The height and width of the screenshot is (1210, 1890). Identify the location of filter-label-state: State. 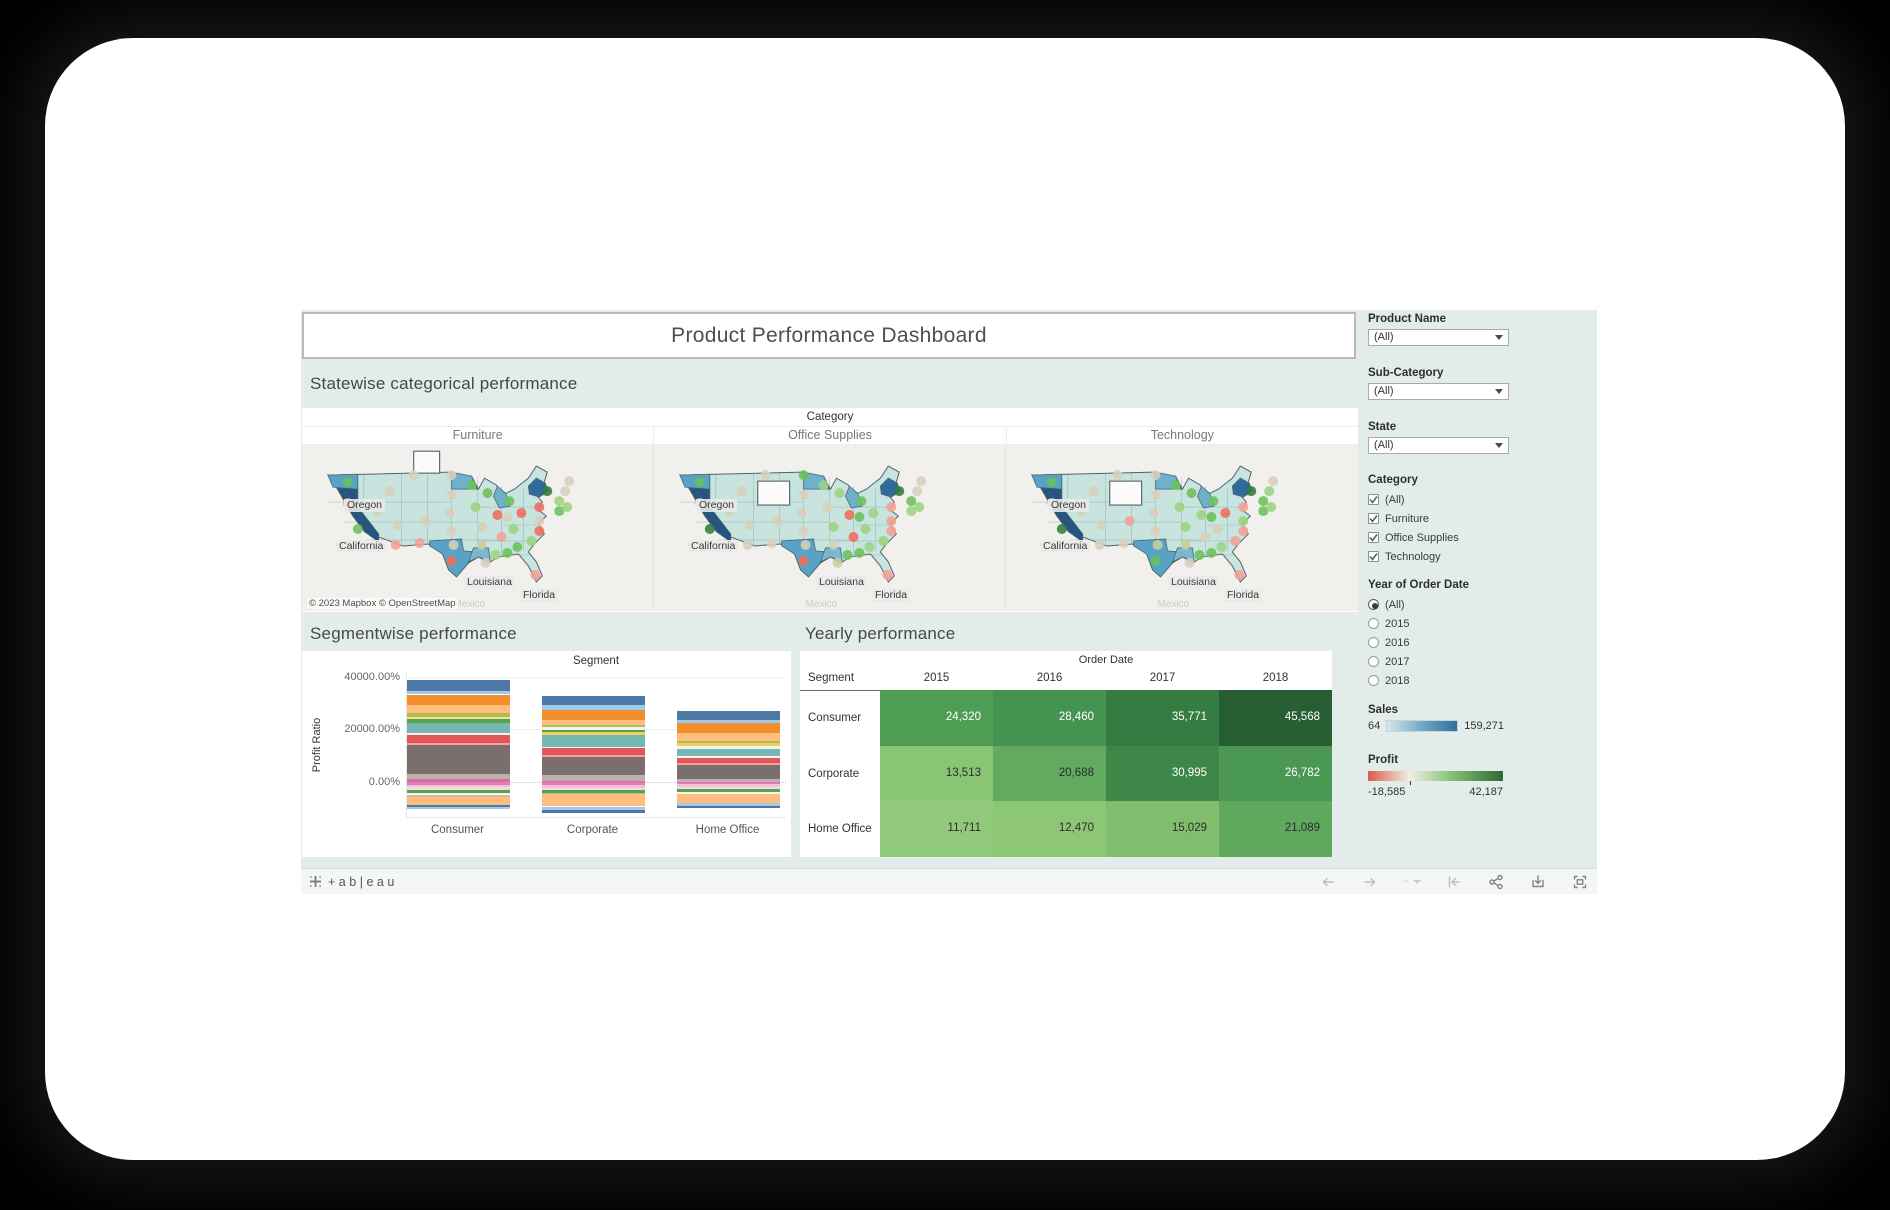
(1382, 427).